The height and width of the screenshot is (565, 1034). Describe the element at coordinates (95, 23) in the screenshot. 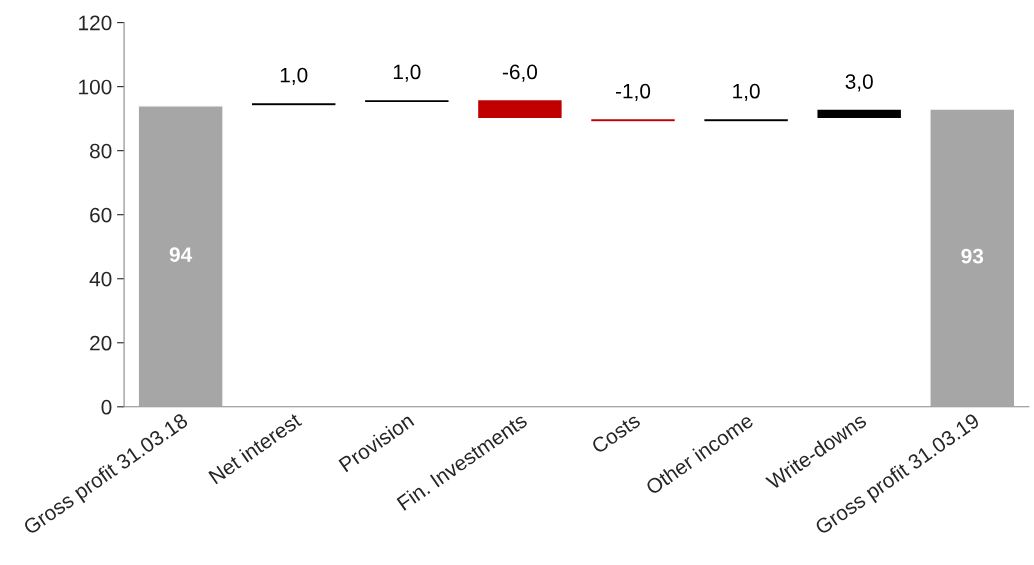

I see `y-tick-label: 120` at that location.